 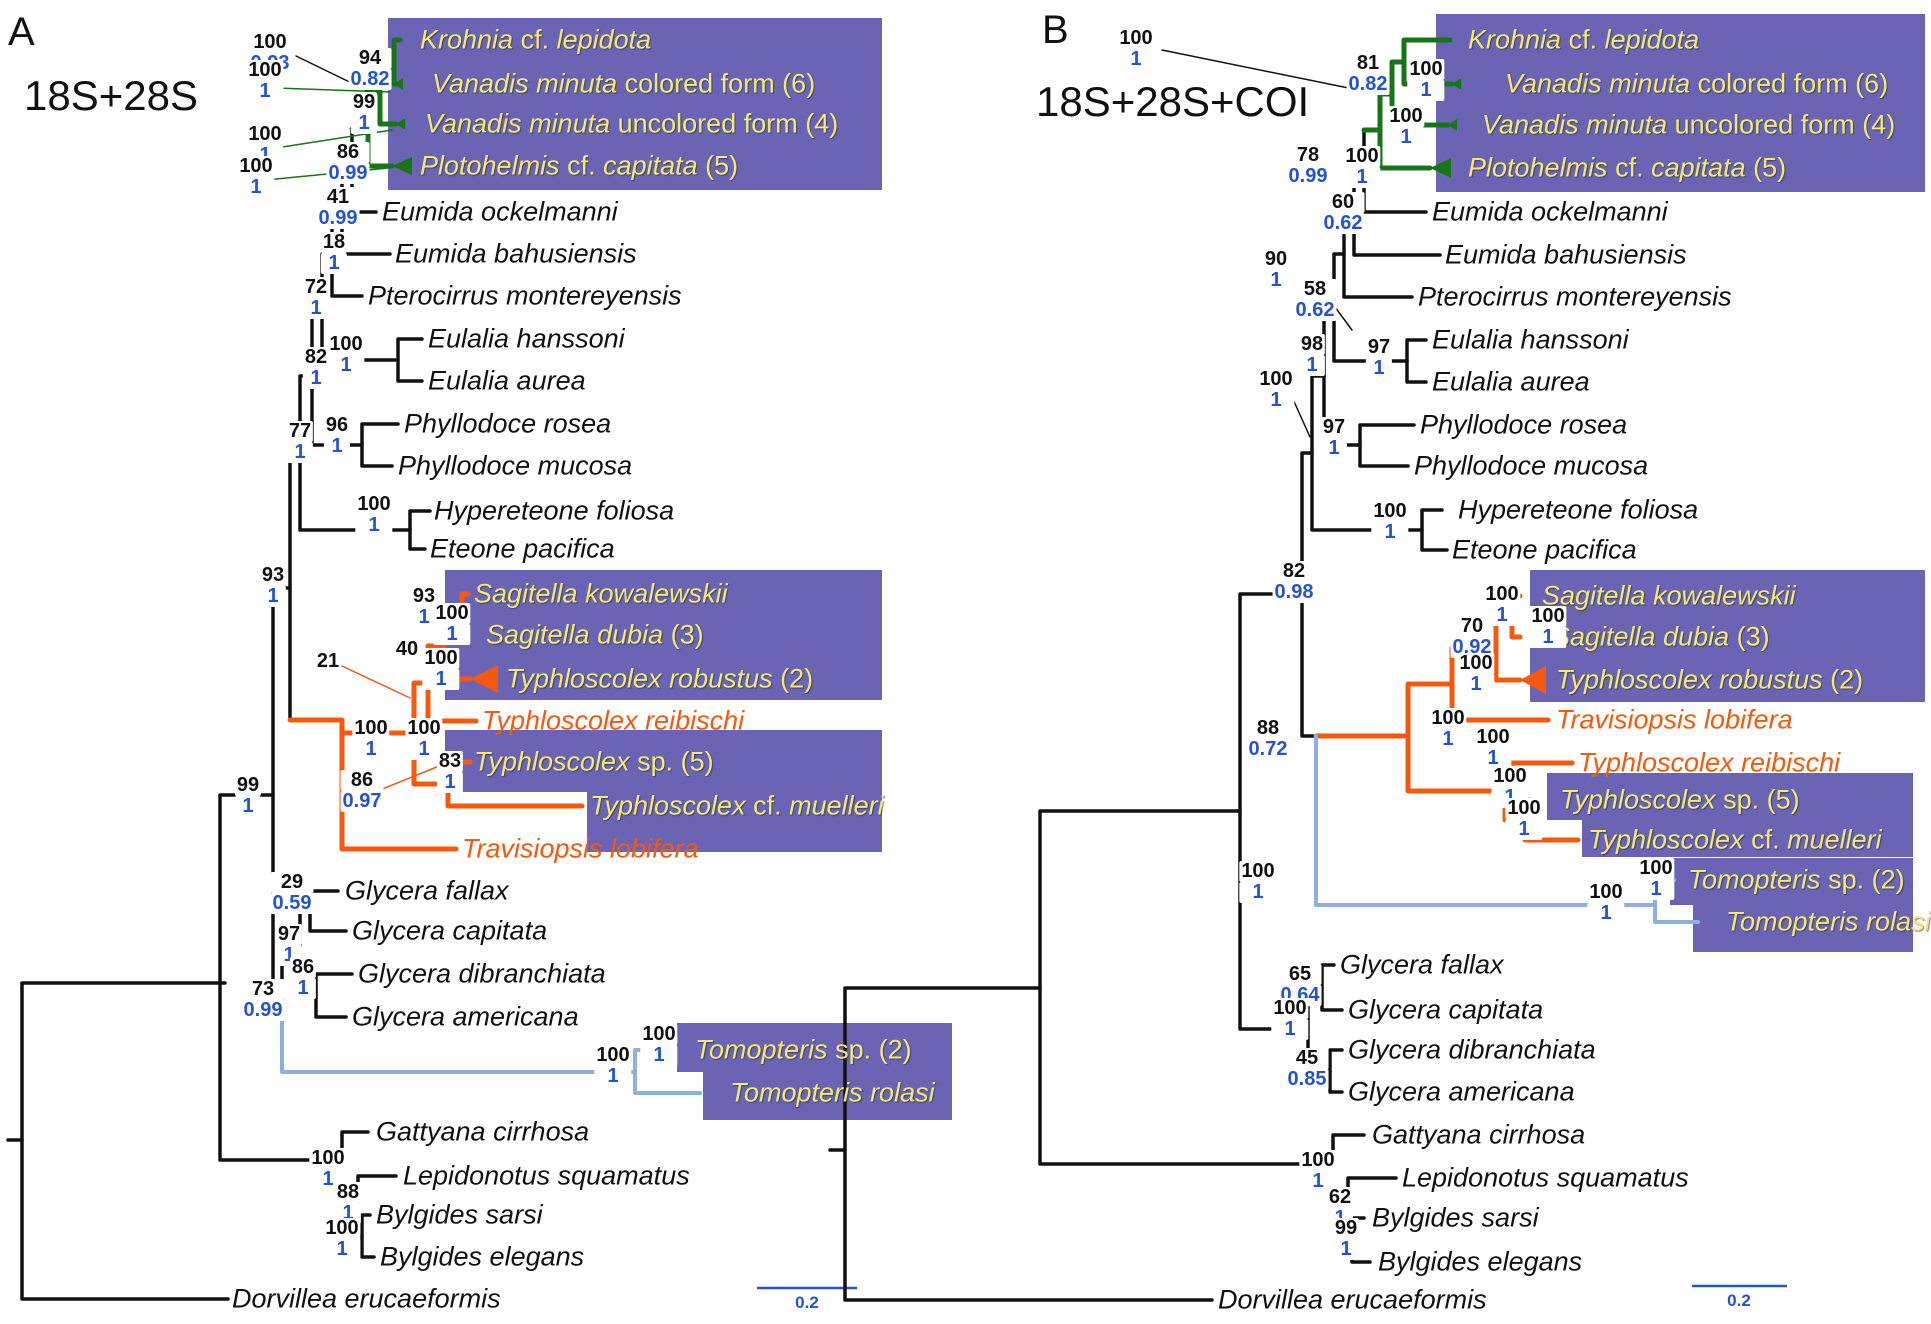 What do you see at coordinates (546, 1176) in the screenshot?
I see `taxon-label: Lepidonotus squamatus` at bounding box center [546, 1176].